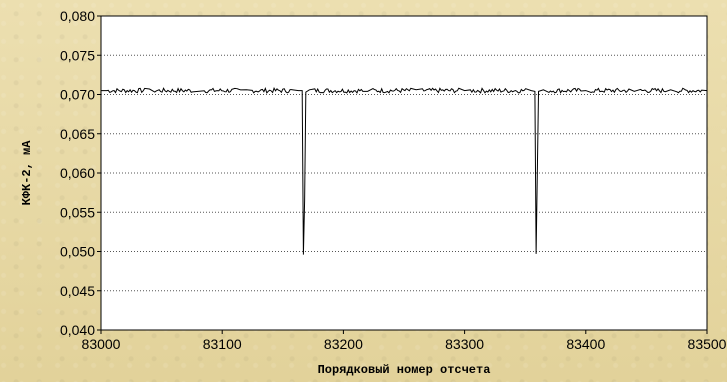 The image size is (727, 382). Describe the element at coordinates (585, 344) in the screenshot. I see `x-tick-label: 83400` at that location.